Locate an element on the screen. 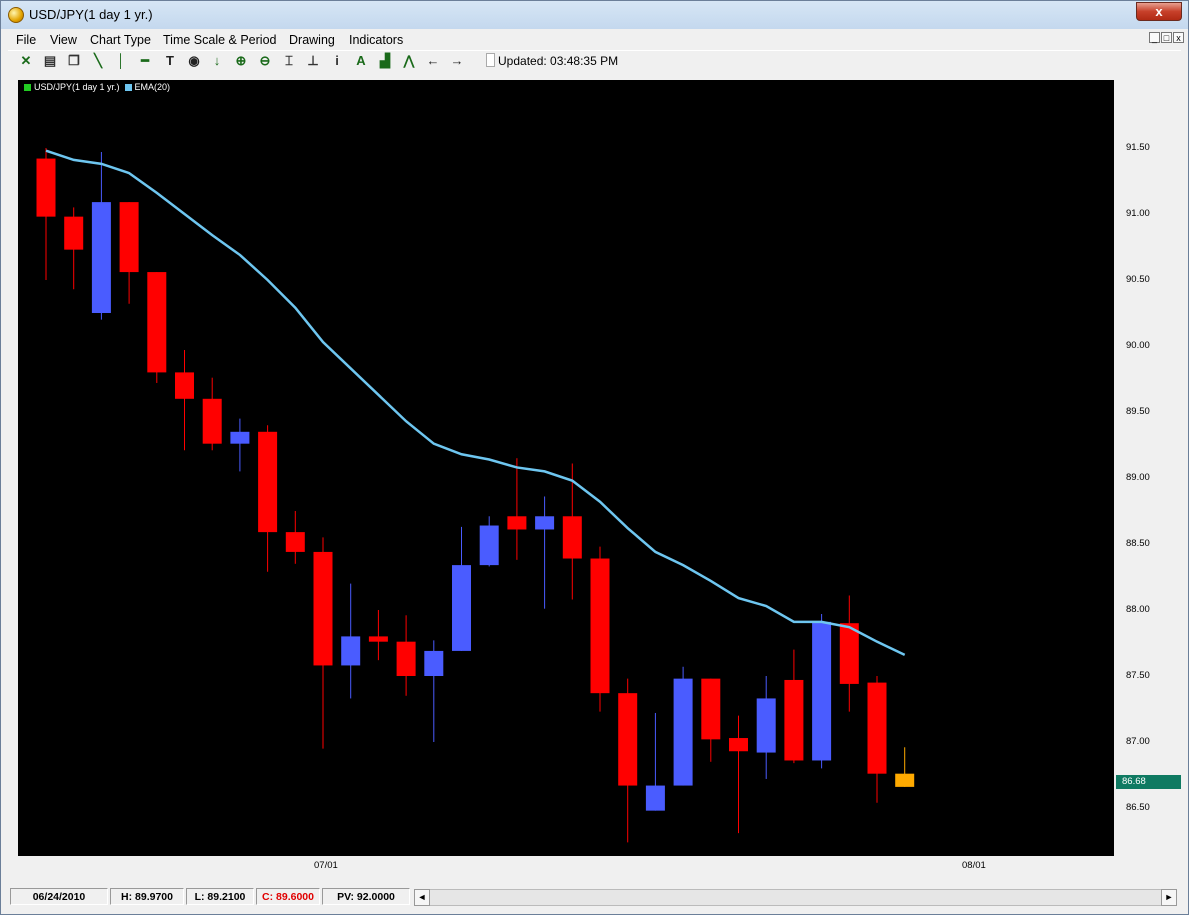 The height and width of the screenshot is (915, 1189). app-logo-icon is located at coordinates (16, 15).